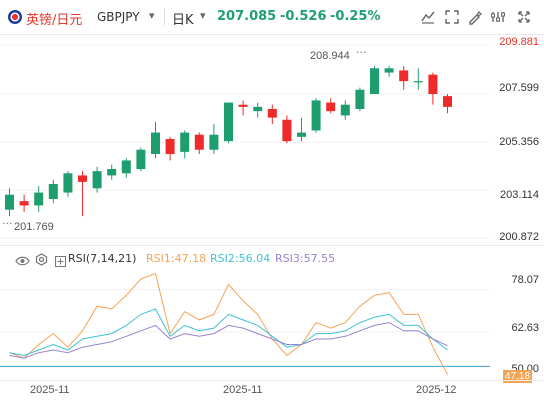  What do you see at coordinates (518, 376) in the screenshot?
I see `rsi-current-value-box: 47.18` at bounding box center [518, 376].